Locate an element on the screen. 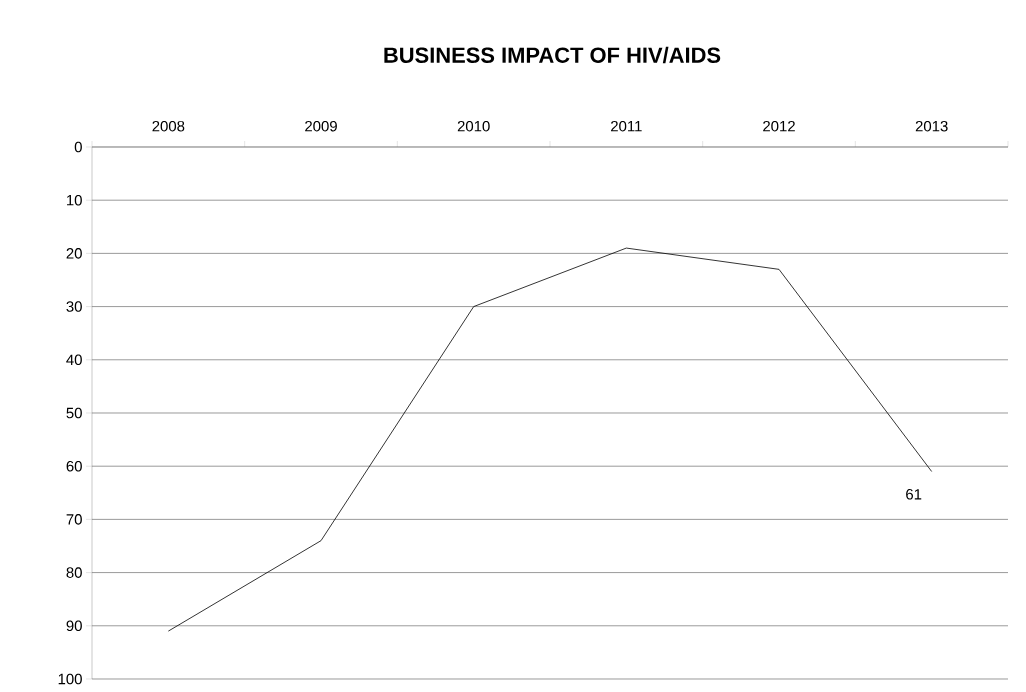 Image resolution: width=1026 pixels, height=692 pixels. x-tick-label: 2012 is located at coordinates (779, 126).